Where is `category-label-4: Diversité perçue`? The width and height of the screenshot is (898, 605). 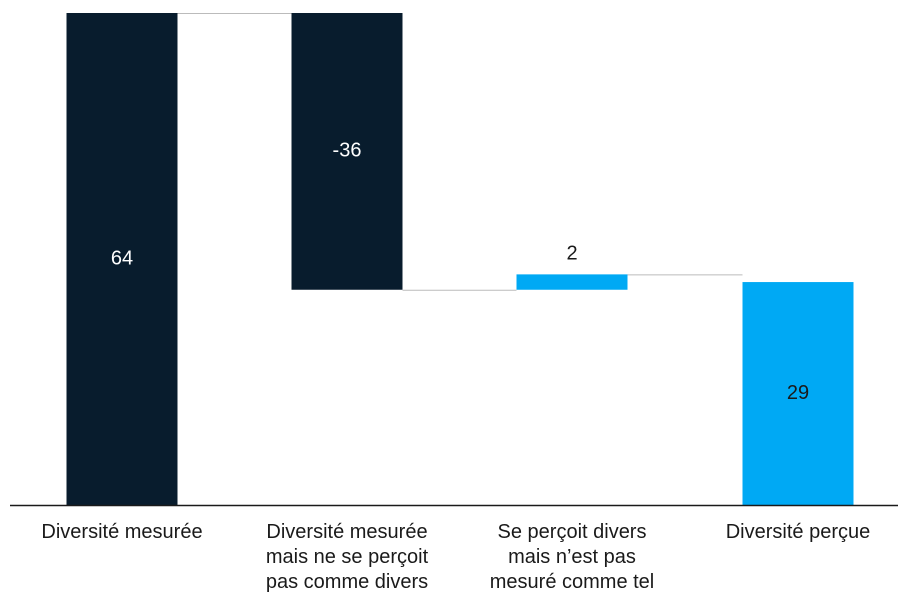 category-label-4: Diversité perçue is located at coordinates (793, 532).